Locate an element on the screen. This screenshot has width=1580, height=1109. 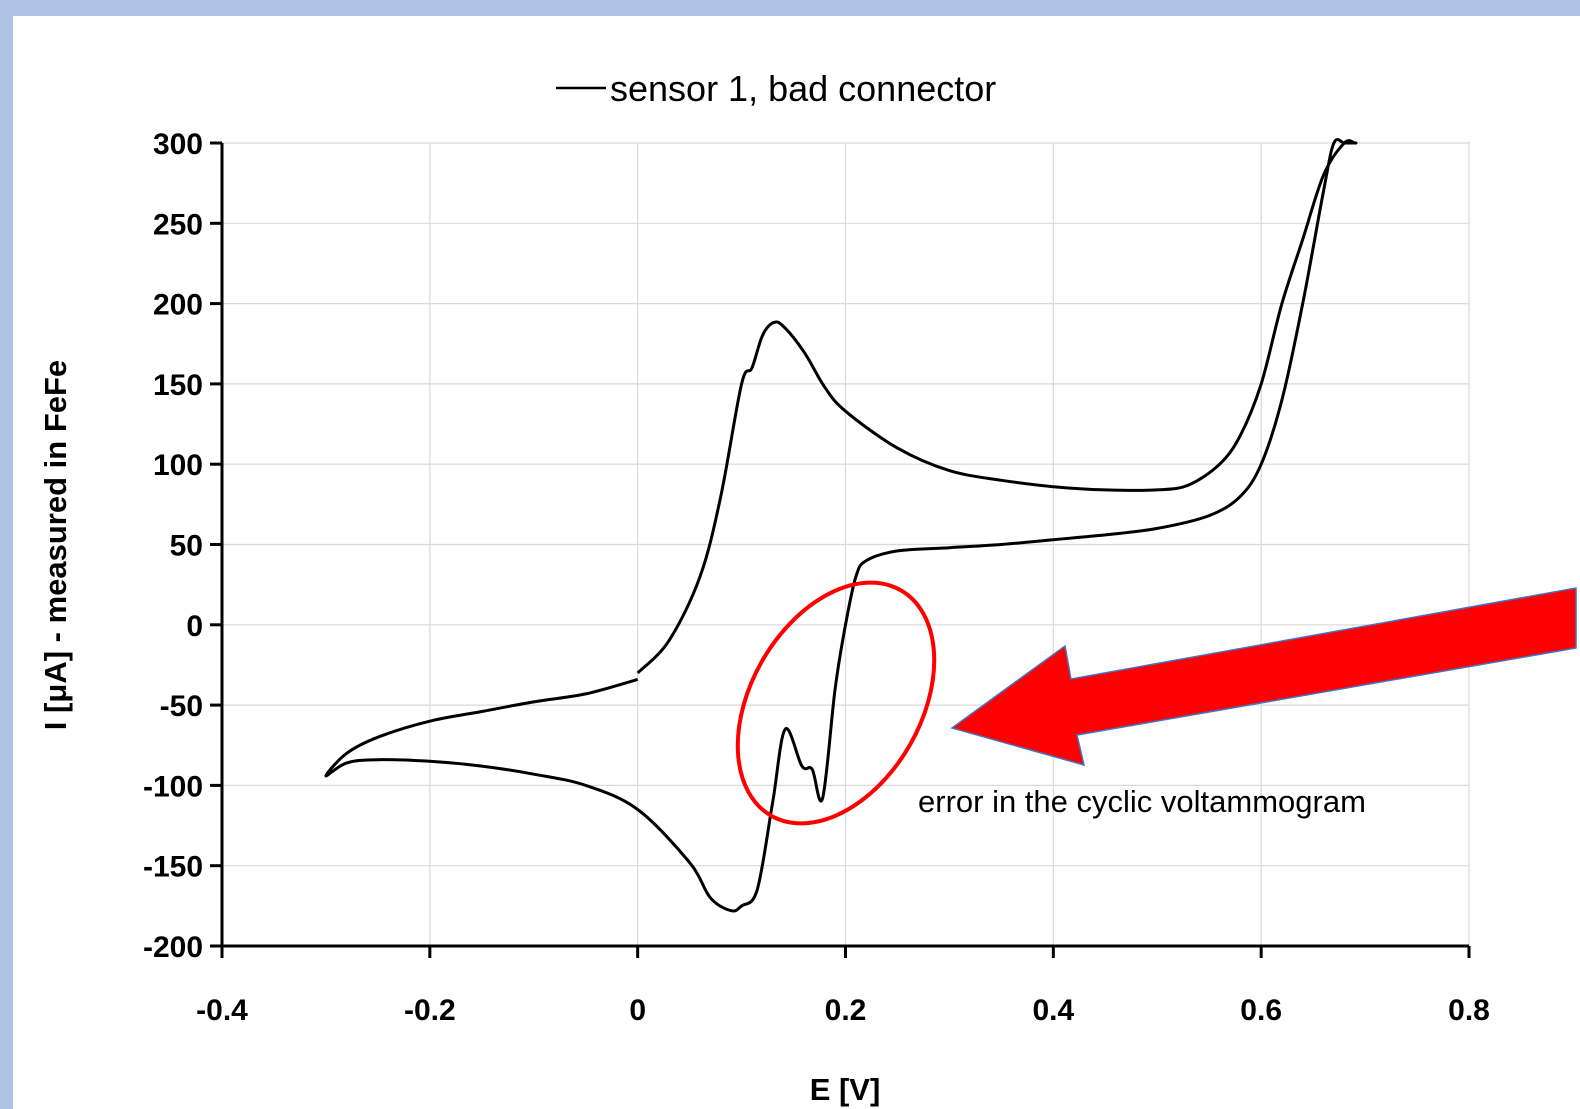
y-tick-label: 250 is located at coordinates (178, 224).